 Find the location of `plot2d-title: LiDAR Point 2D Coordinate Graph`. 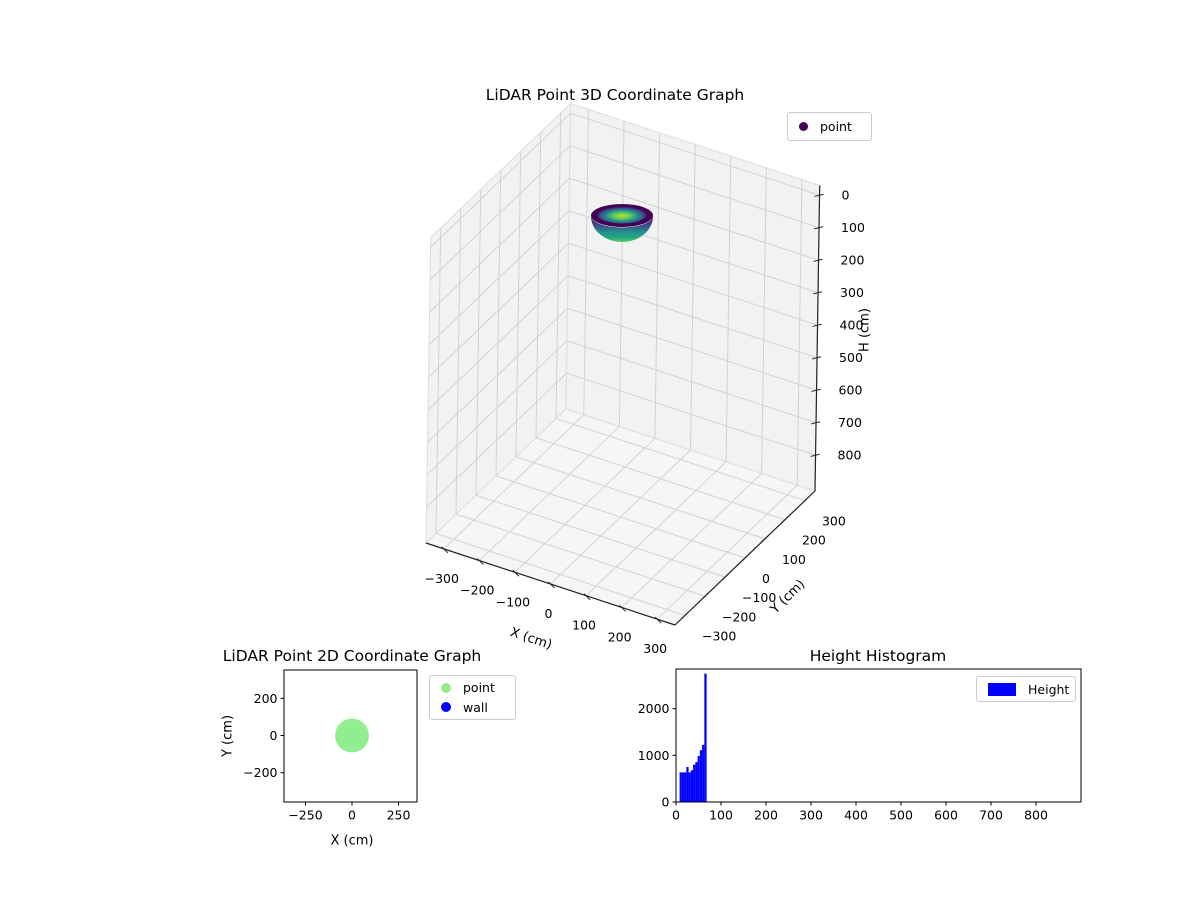

plot2d-title: LiDAR Point 2D Coordinate Graph is located at coordinates (352, 656).